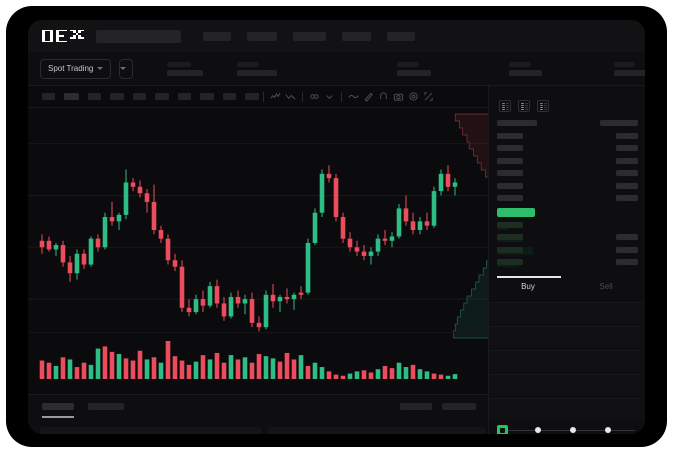  What do you see at coordinates (526, 68) in the screenshot?
I see `stat-24h-low` at bounding box center [526, 68].